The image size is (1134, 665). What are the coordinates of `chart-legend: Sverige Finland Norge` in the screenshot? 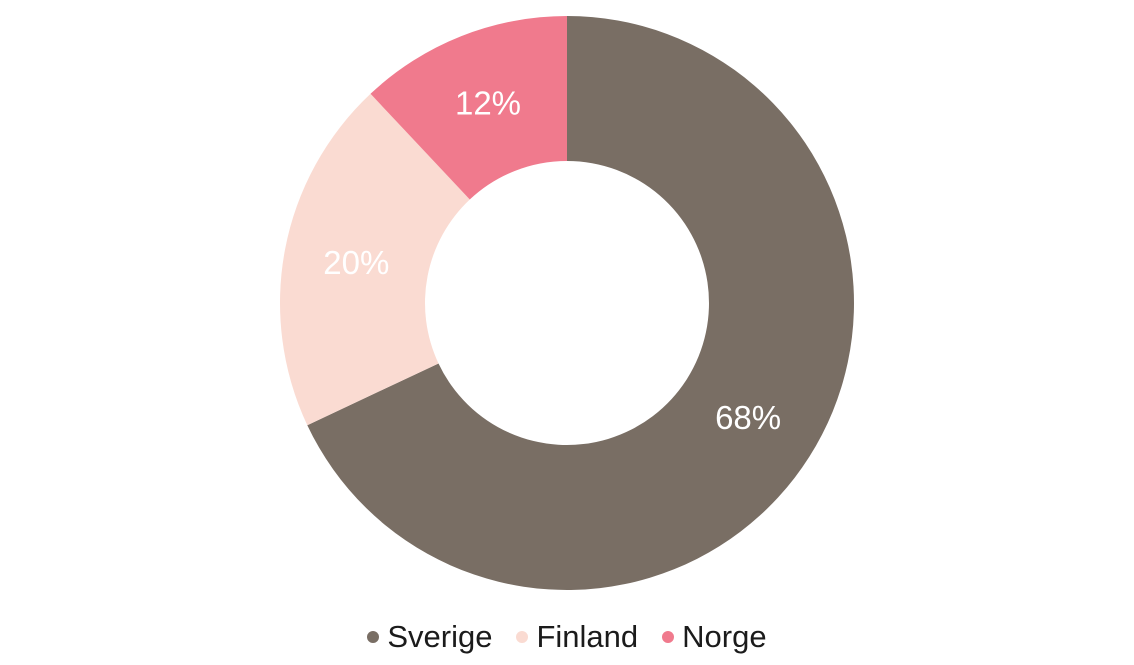 It's located at (567, 637).